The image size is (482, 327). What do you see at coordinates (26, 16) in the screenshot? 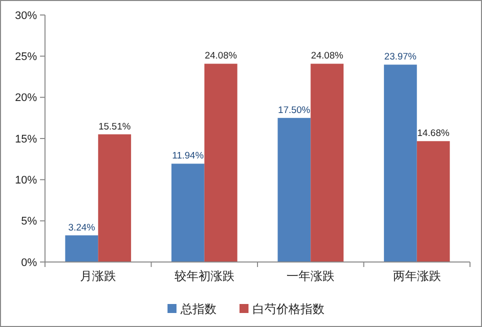
I see `y-tick-label: 30%` at bounding box center [26, 16].